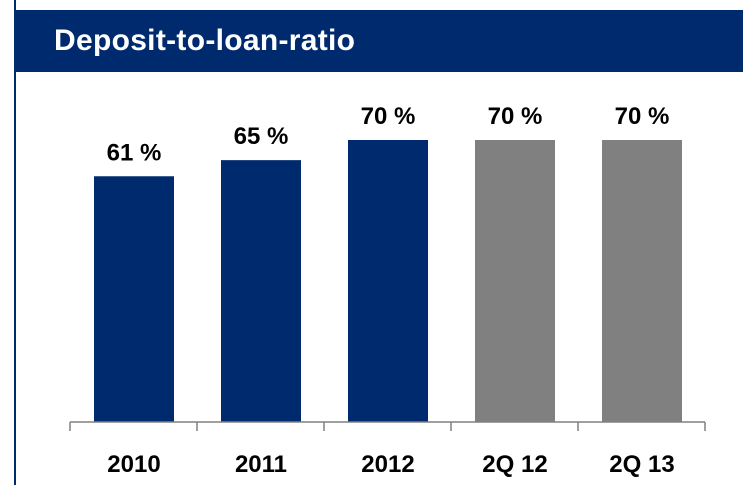 This screenshot has height=485, width=743. I want to click on data-label-3: 70 %, so click(515, 116).